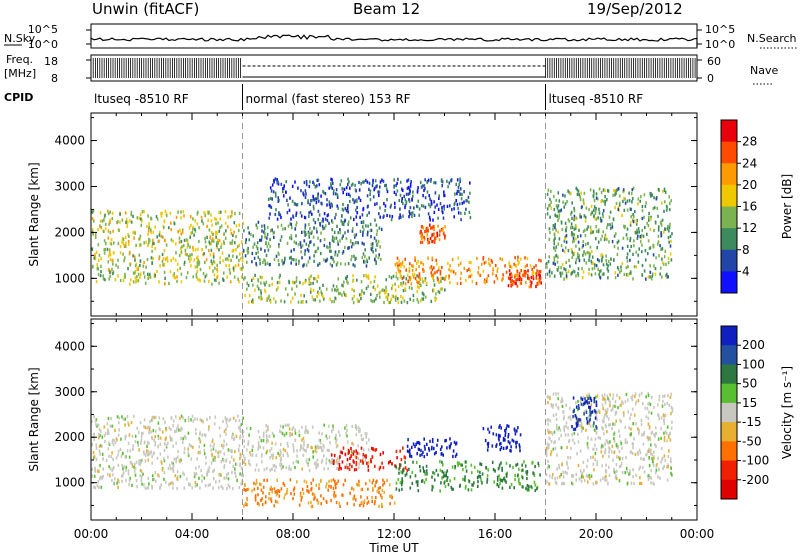 The width and height of the screenshot is (800, 554). What do you see at coordinates (165, 68) in the screenshot?
I see `freq-trace` at bounding box center [165, 68].